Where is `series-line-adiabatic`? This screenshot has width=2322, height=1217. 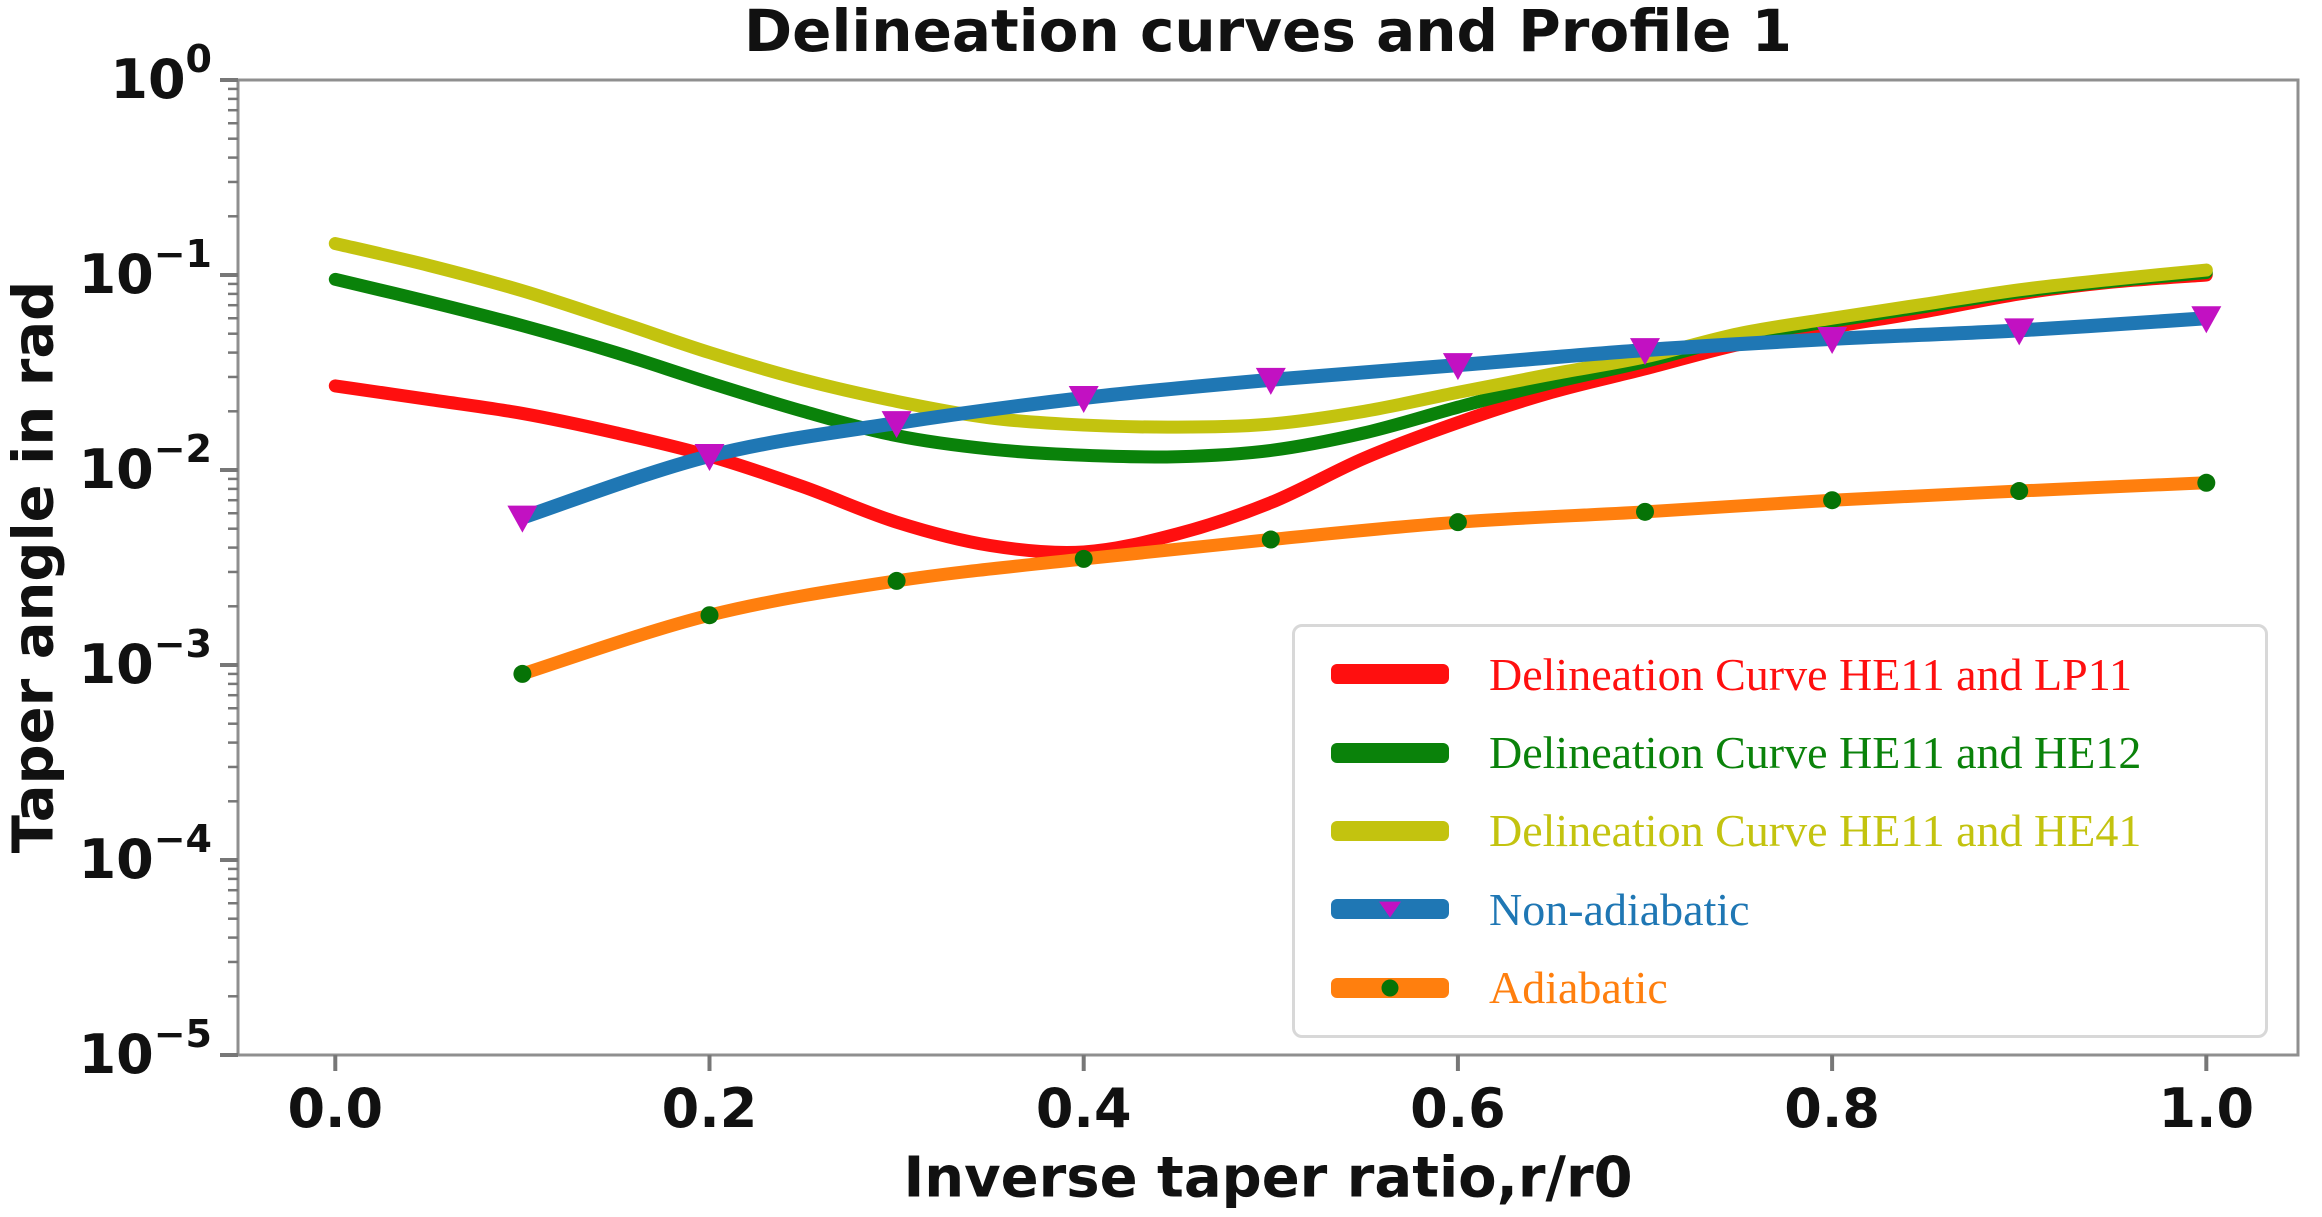 series-line-adiabatic is located at coordinates (1364, 578).